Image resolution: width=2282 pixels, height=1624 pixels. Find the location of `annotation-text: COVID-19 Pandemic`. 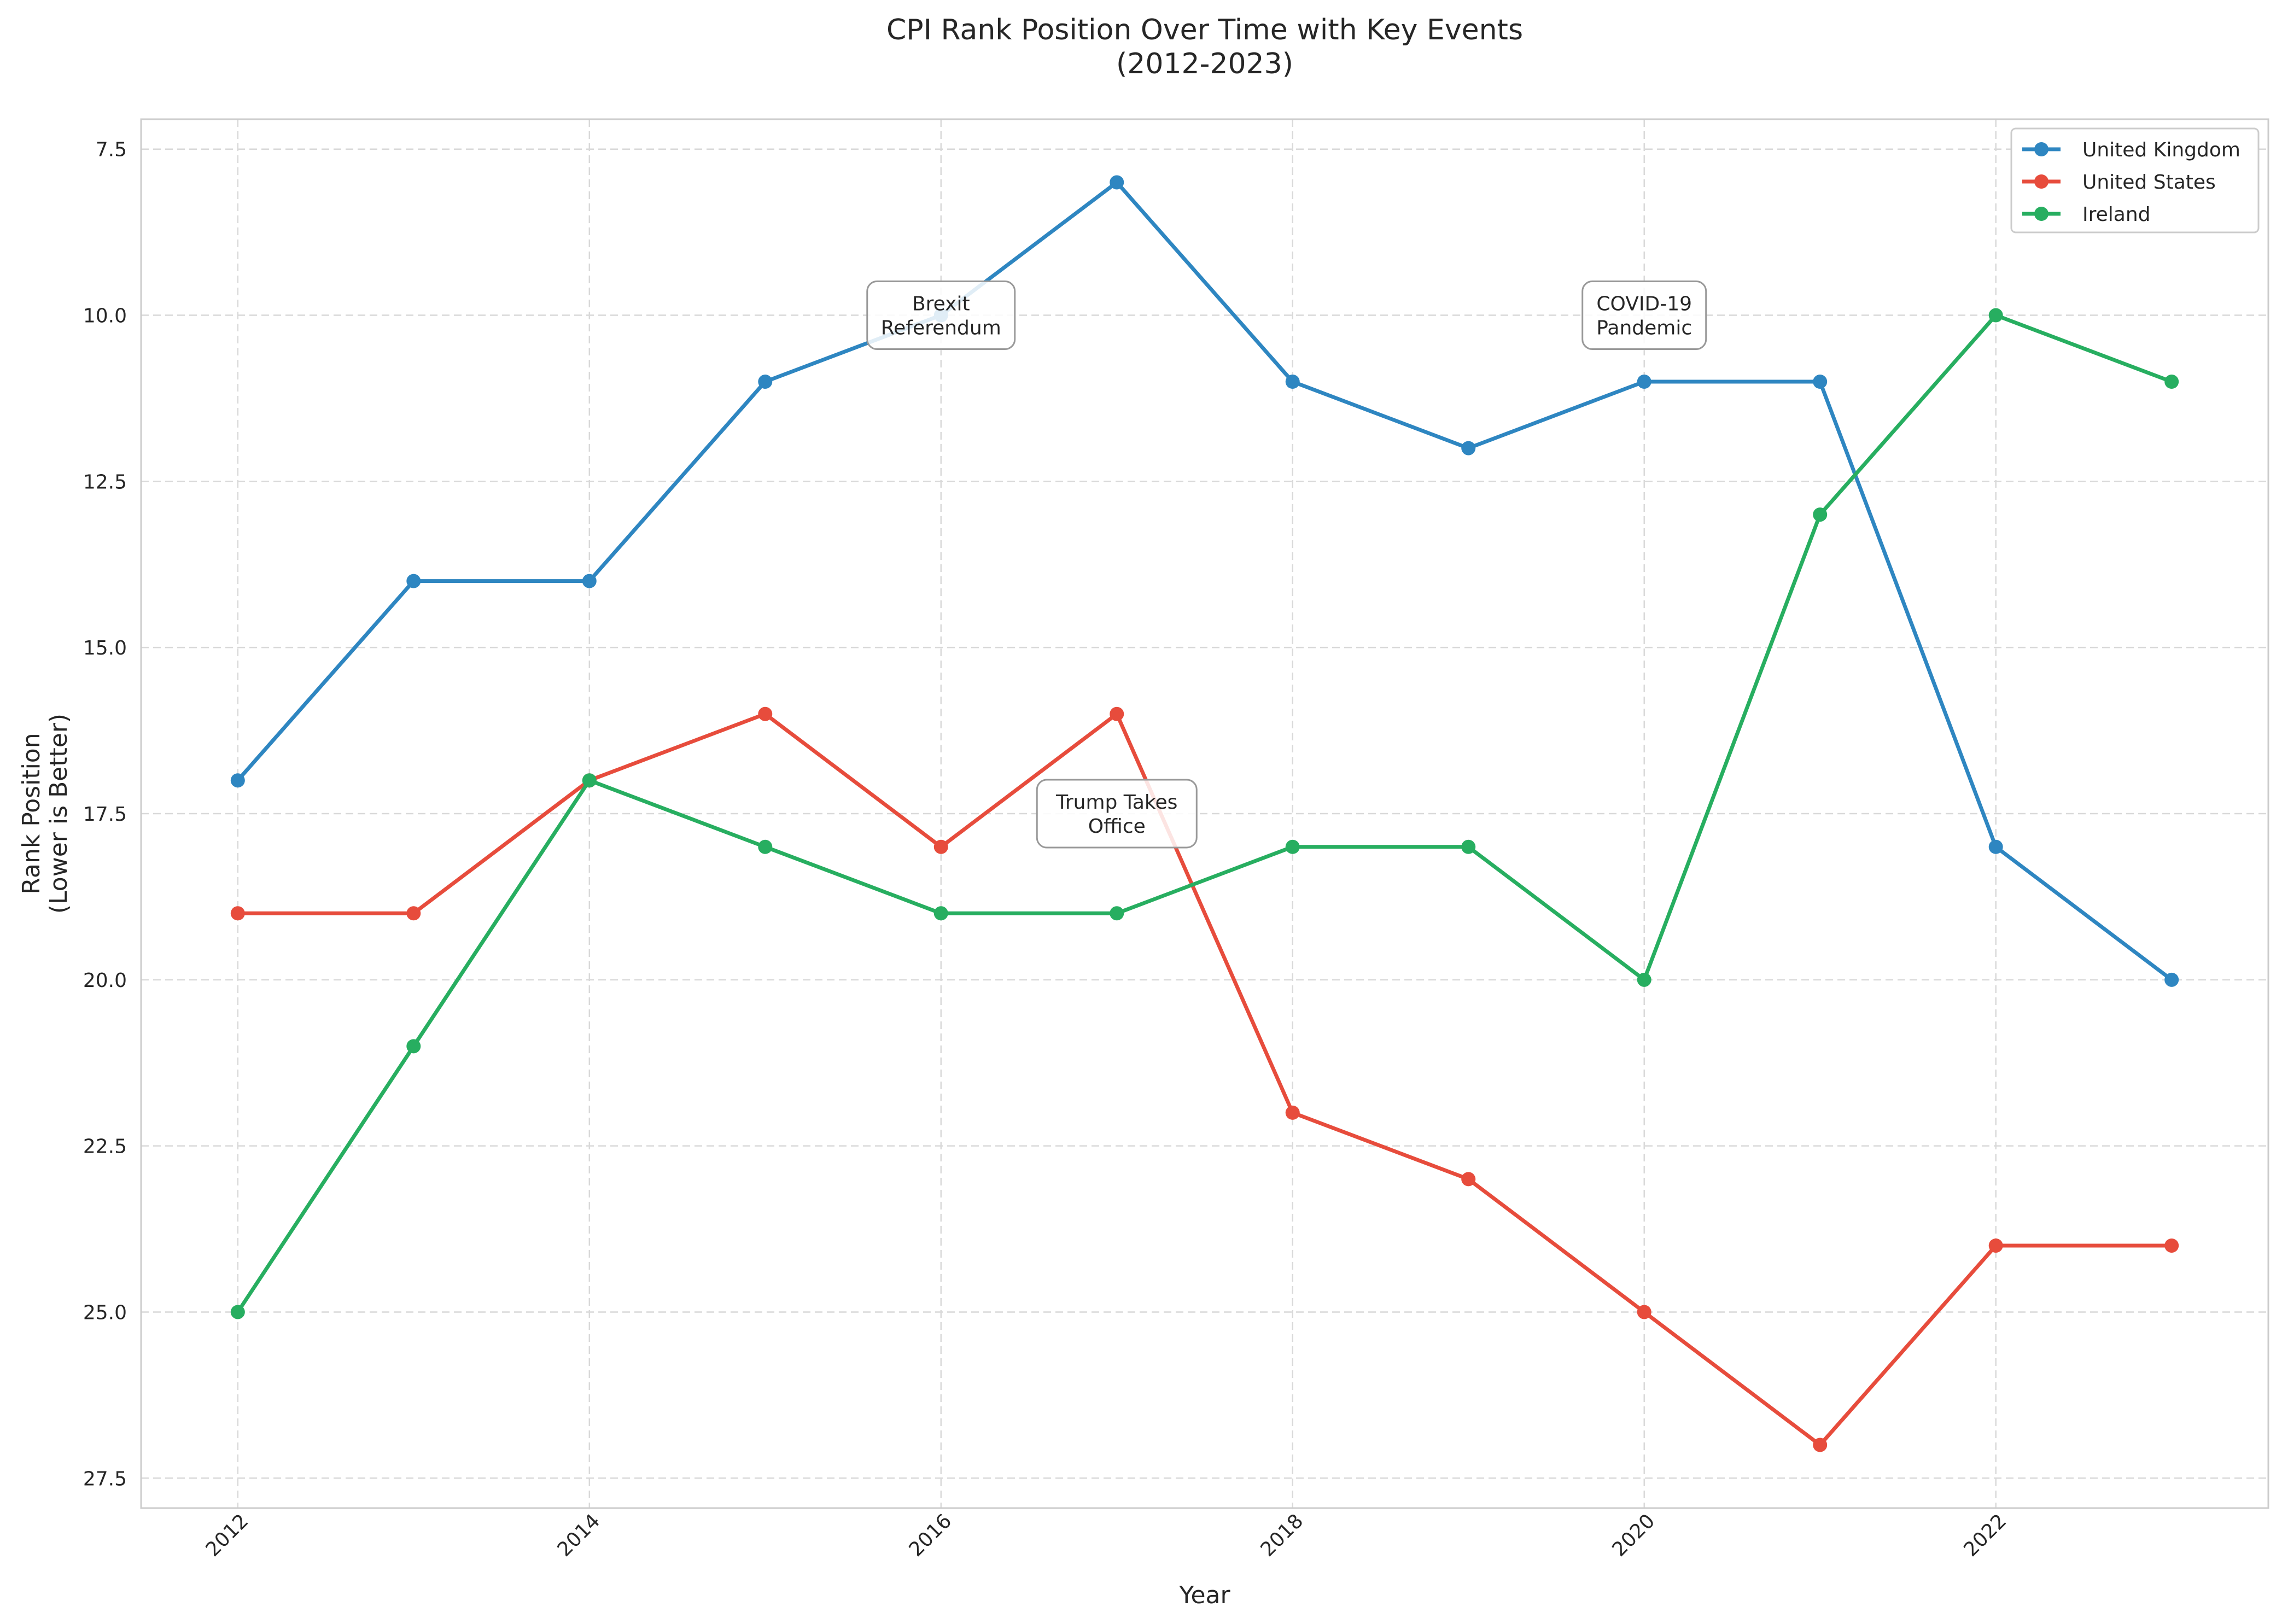

annotation-text: COVID-19 Pandemic is located at coordinates (1644, 317).